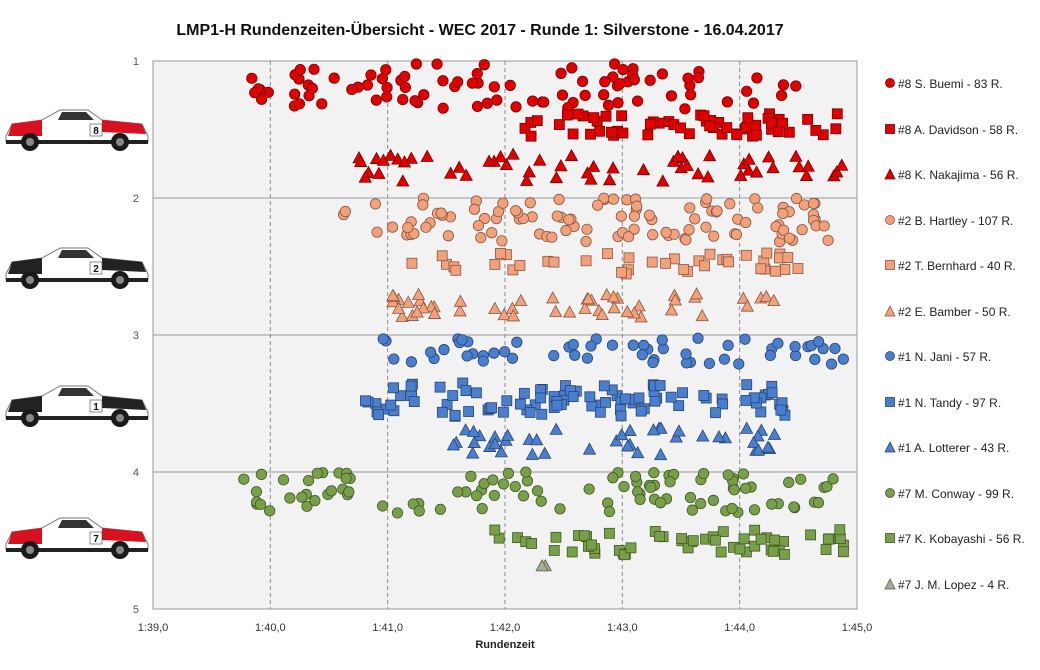 Image resolution: width=1040 pixels, height=670 pixels. Describe the element at coordinates (136, 610) in the screenshot. I see `y-tick-label: 5` at that location.